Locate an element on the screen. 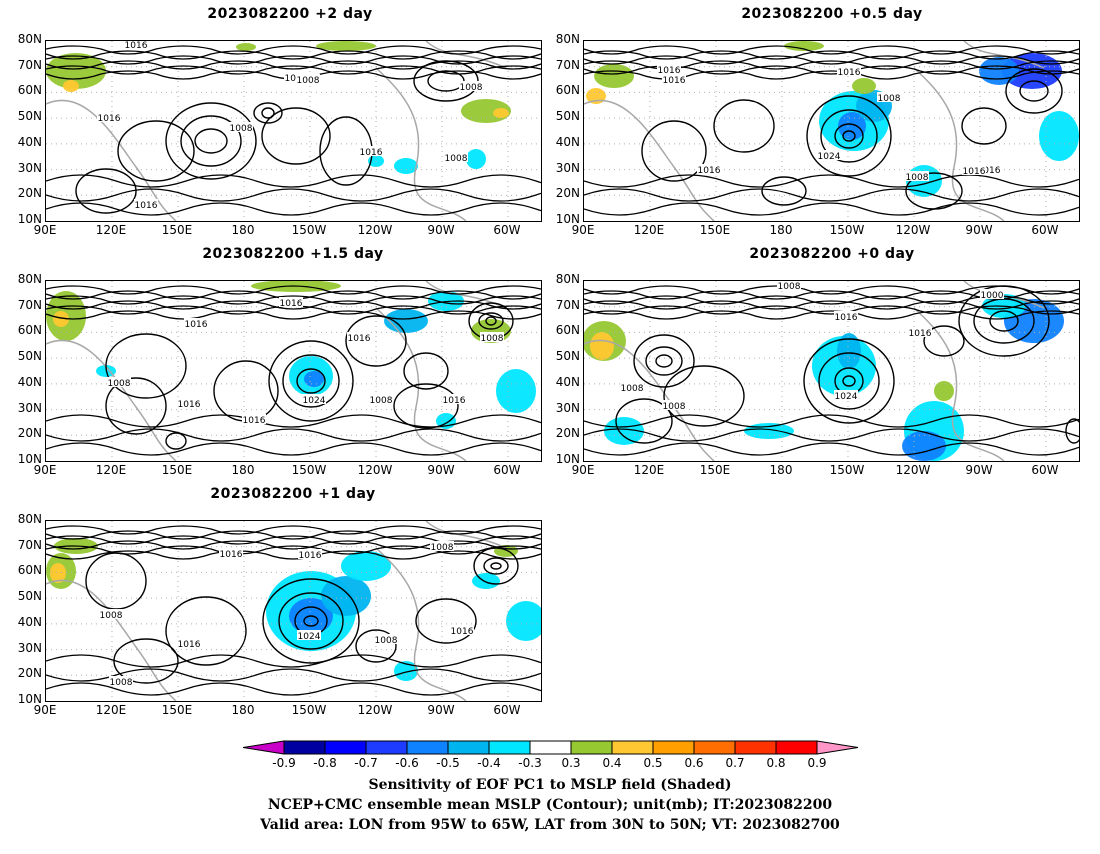  map-canvas: 1016 1016 1008 1008 1016 1024 1008 1016 1008 is located at coordinates (293, 611).